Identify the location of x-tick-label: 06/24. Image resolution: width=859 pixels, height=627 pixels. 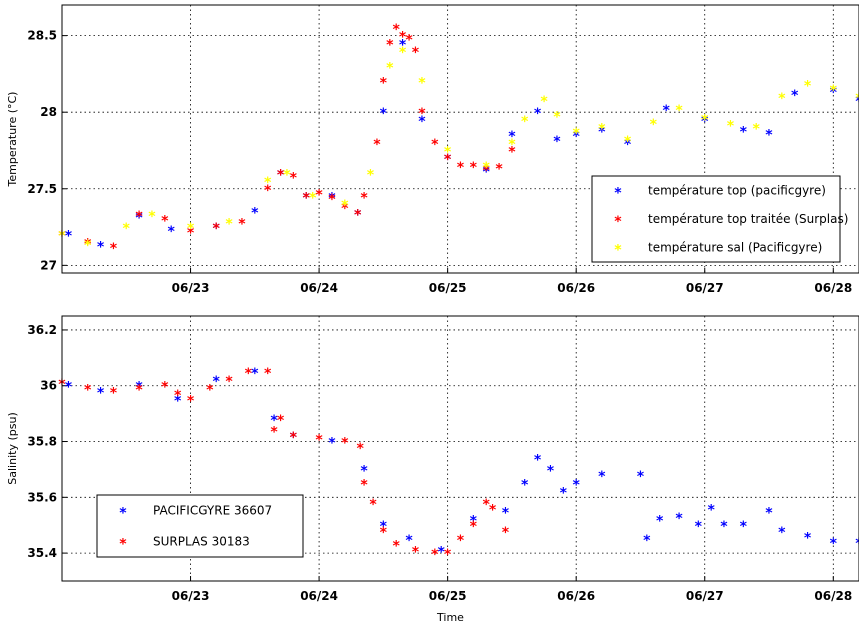
(319, 288).